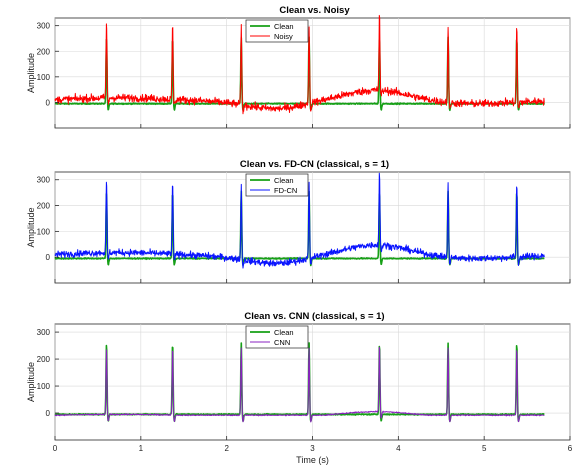 Image resolution: width=588 pixels, height=468 pixels. Describe the element at coordinates (312, 448) in the screenshot. I see `x-tick-label: 3` at that location.